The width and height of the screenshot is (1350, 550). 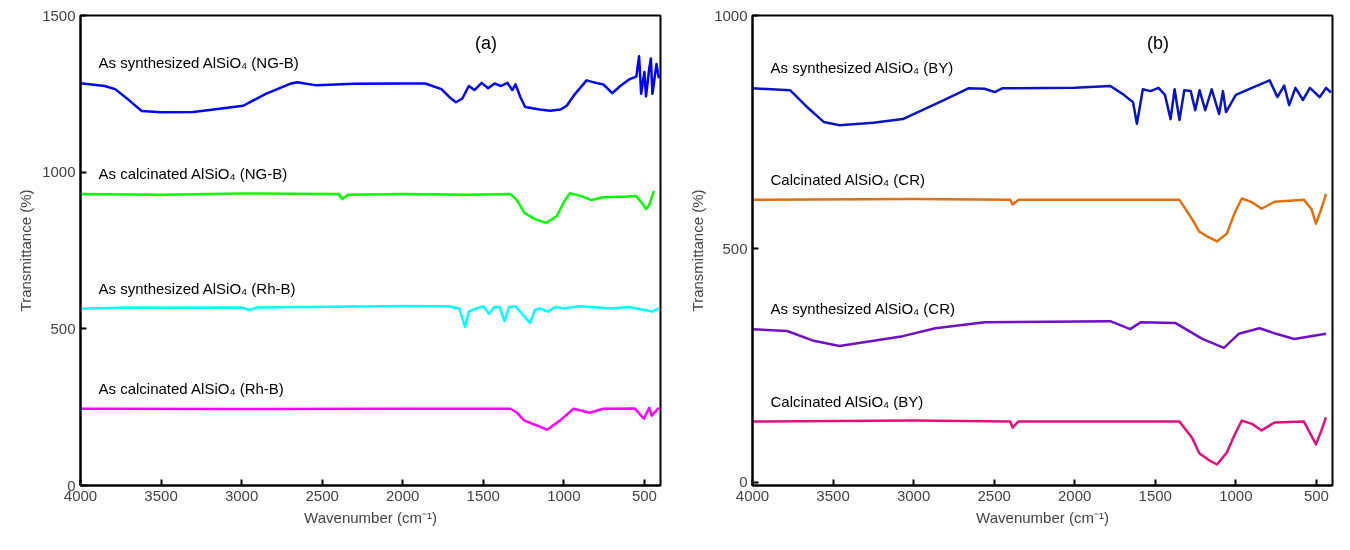 What do you see at coordinates (198, 63) in the screenshot?
I see `series-label: As synthesized AlSiO₄ (NG-B)` at bounding box center [198, 63].